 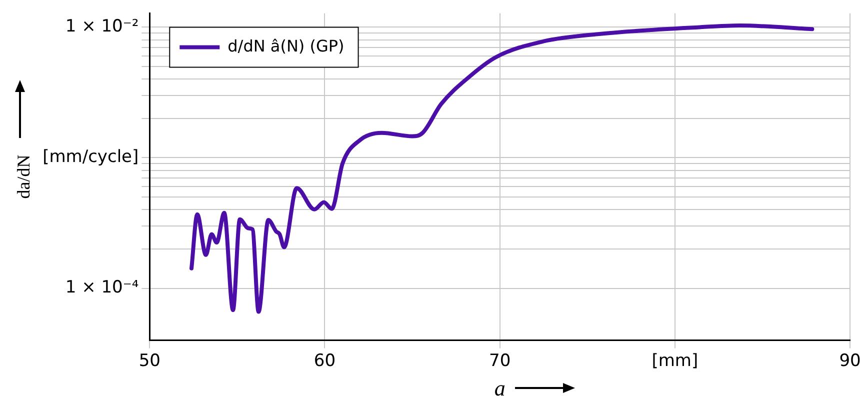 What do you see at coordinates (24, 176) in the screenshot?
I see `y-axis-title: da/dN` at bounding box center [24, 176].